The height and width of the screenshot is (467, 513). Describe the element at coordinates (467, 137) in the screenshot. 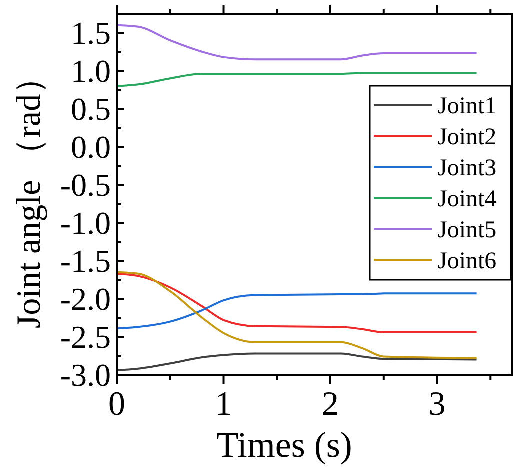

I see `legend-label: Joint2` at that location.